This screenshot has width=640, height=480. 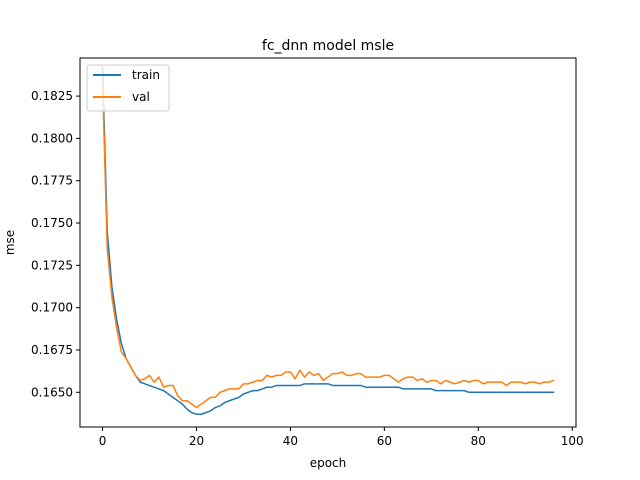 What do you see at coordinates (52, 96) in the screenshot?
I see `y-tick-label: 0.1825` at bounding box center [52, 96].